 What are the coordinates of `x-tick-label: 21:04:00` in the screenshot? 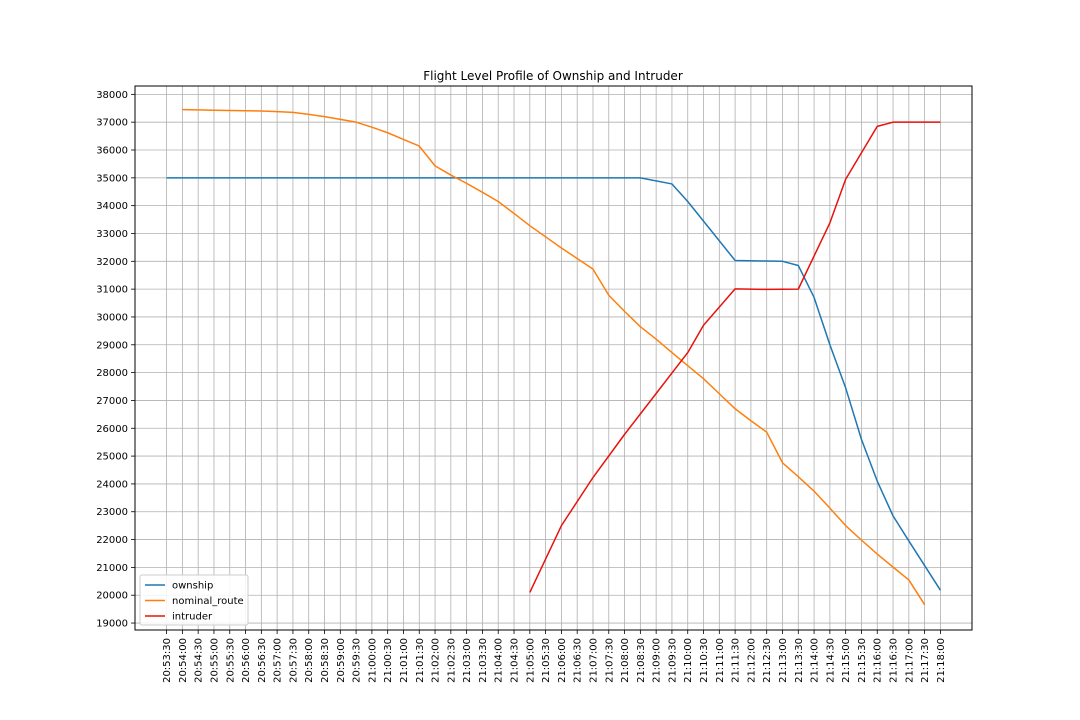 It's located at (499, 660).